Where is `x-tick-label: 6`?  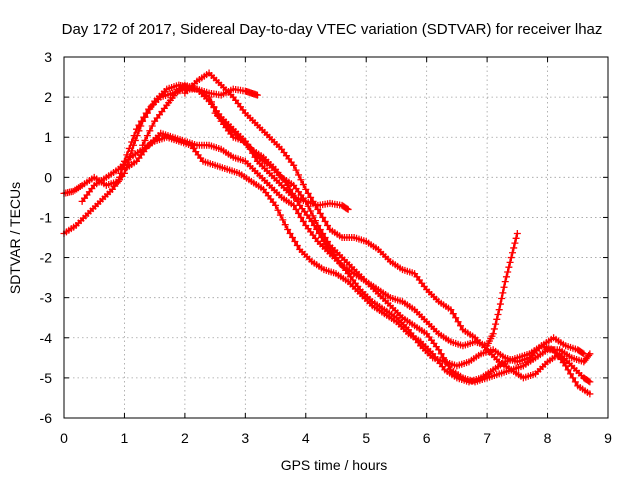
x-tick-label: 6 is located at coordinates (427, 438).